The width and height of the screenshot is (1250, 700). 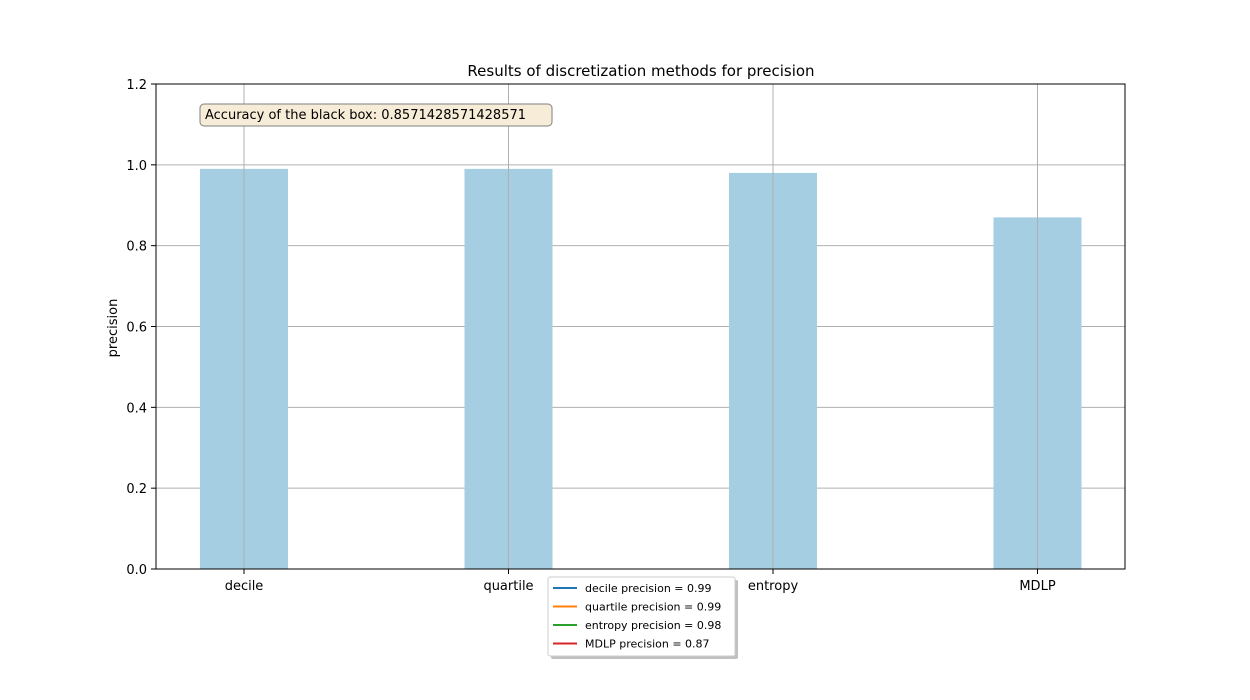 What do you see at coordinates (653, 625) in the screenshot?
I see `legend-entry-label: entropy precision = 0.98` at bounding box center [653, 625].